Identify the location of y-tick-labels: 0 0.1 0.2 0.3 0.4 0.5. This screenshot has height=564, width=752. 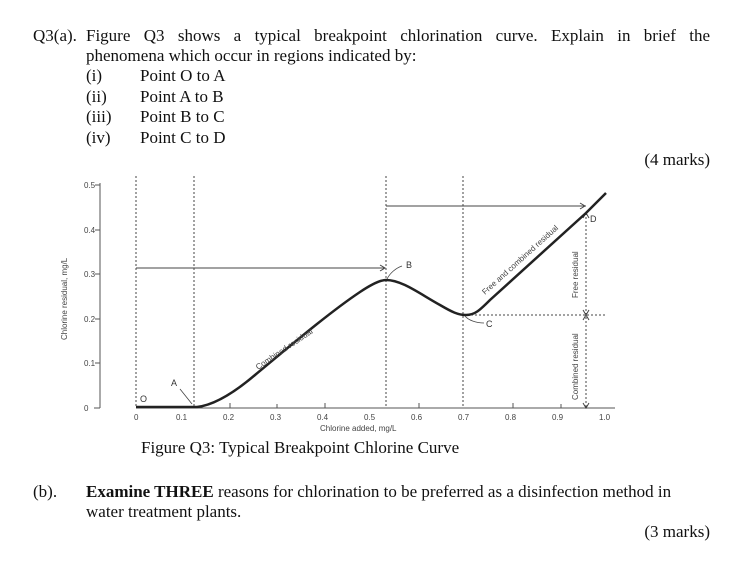
(90, 297).